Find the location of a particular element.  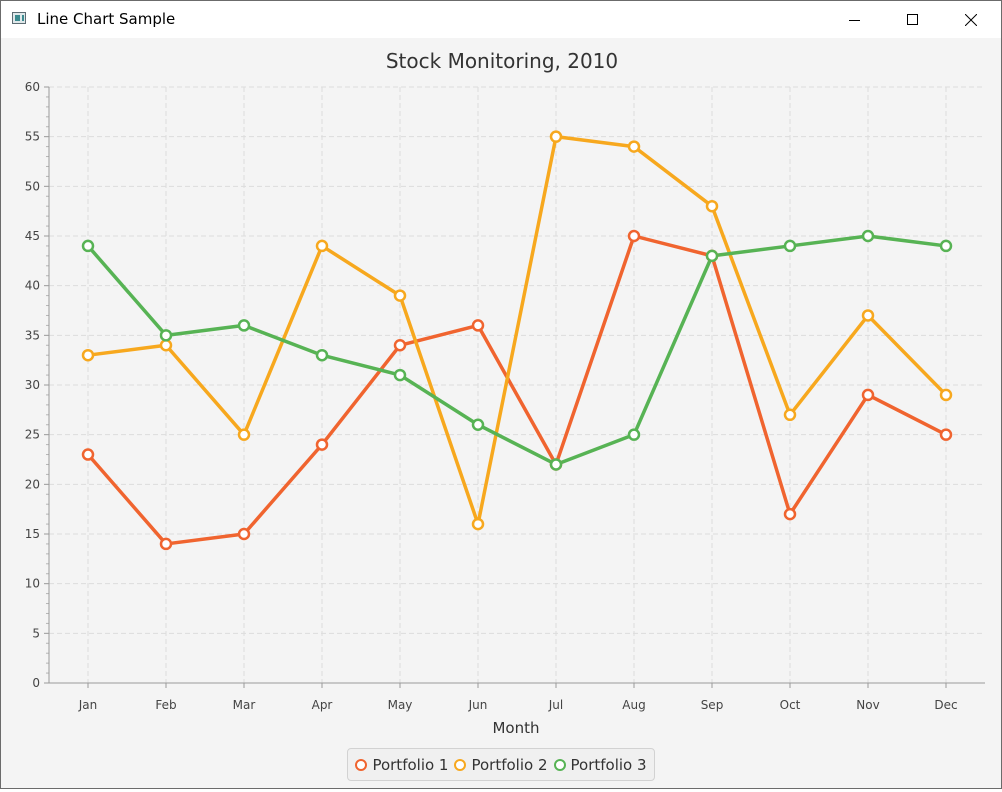

x-tick-label: Nov is located at coordinates (867, 705).